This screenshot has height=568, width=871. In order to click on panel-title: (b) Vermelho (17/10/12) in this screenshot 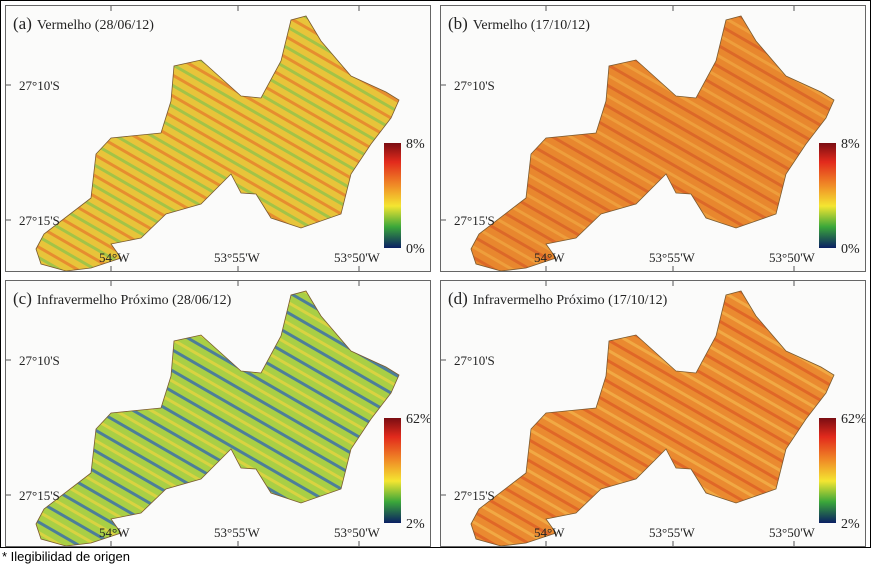, I will do `click(519, 24)`.